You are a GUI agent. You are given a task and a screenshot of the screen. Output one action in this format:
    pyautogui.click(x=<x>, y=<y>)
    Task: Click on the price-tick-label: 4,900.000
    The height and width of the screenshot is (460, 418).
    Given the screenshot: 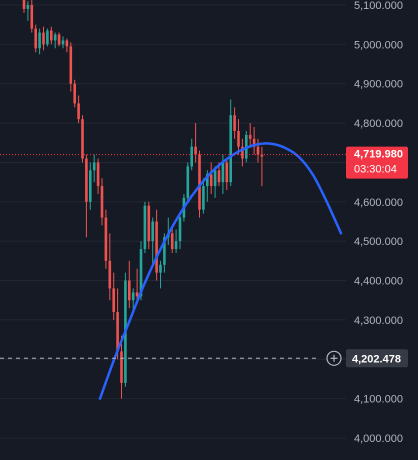 What is the action you would take?
    pyautogui.click(x=378, y=85)
    